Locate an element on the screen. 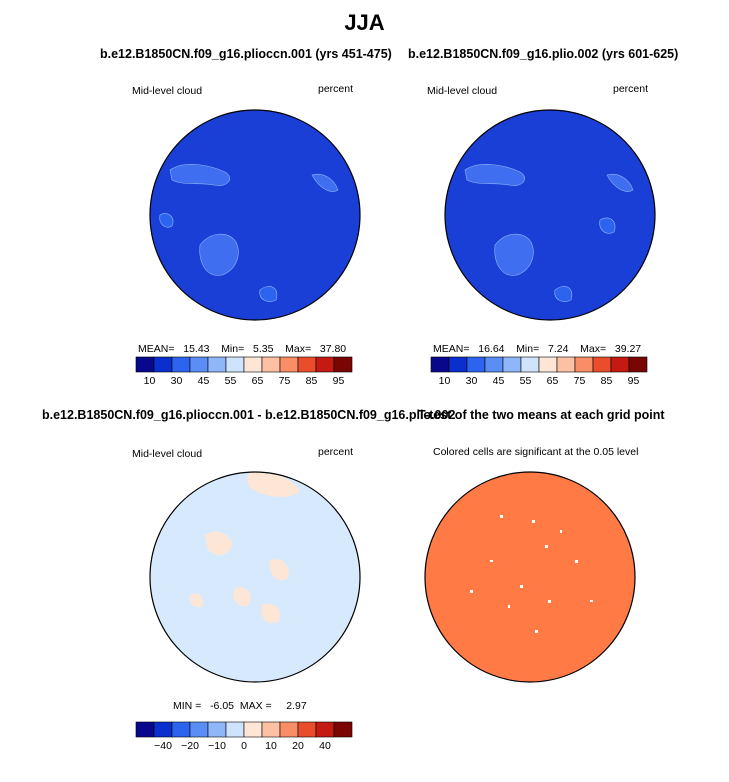 The height and width of the screenshot is (782, 729). panel2-mean-label: MEAN= is located at coordinates (451, 349).